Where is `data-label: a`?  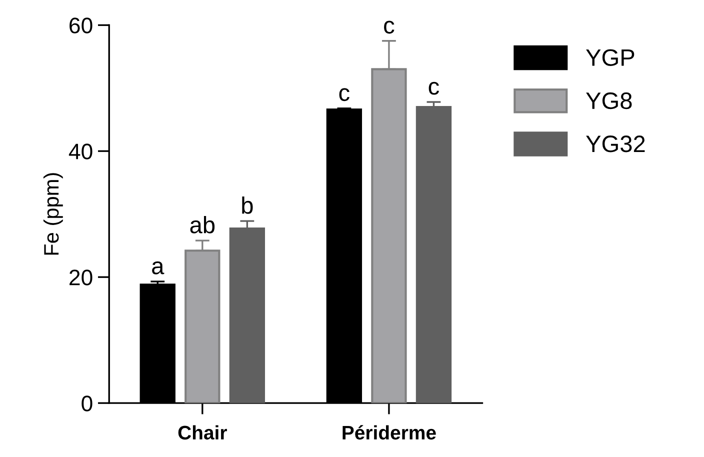
data-label: a is located at coordinates (158, 267).